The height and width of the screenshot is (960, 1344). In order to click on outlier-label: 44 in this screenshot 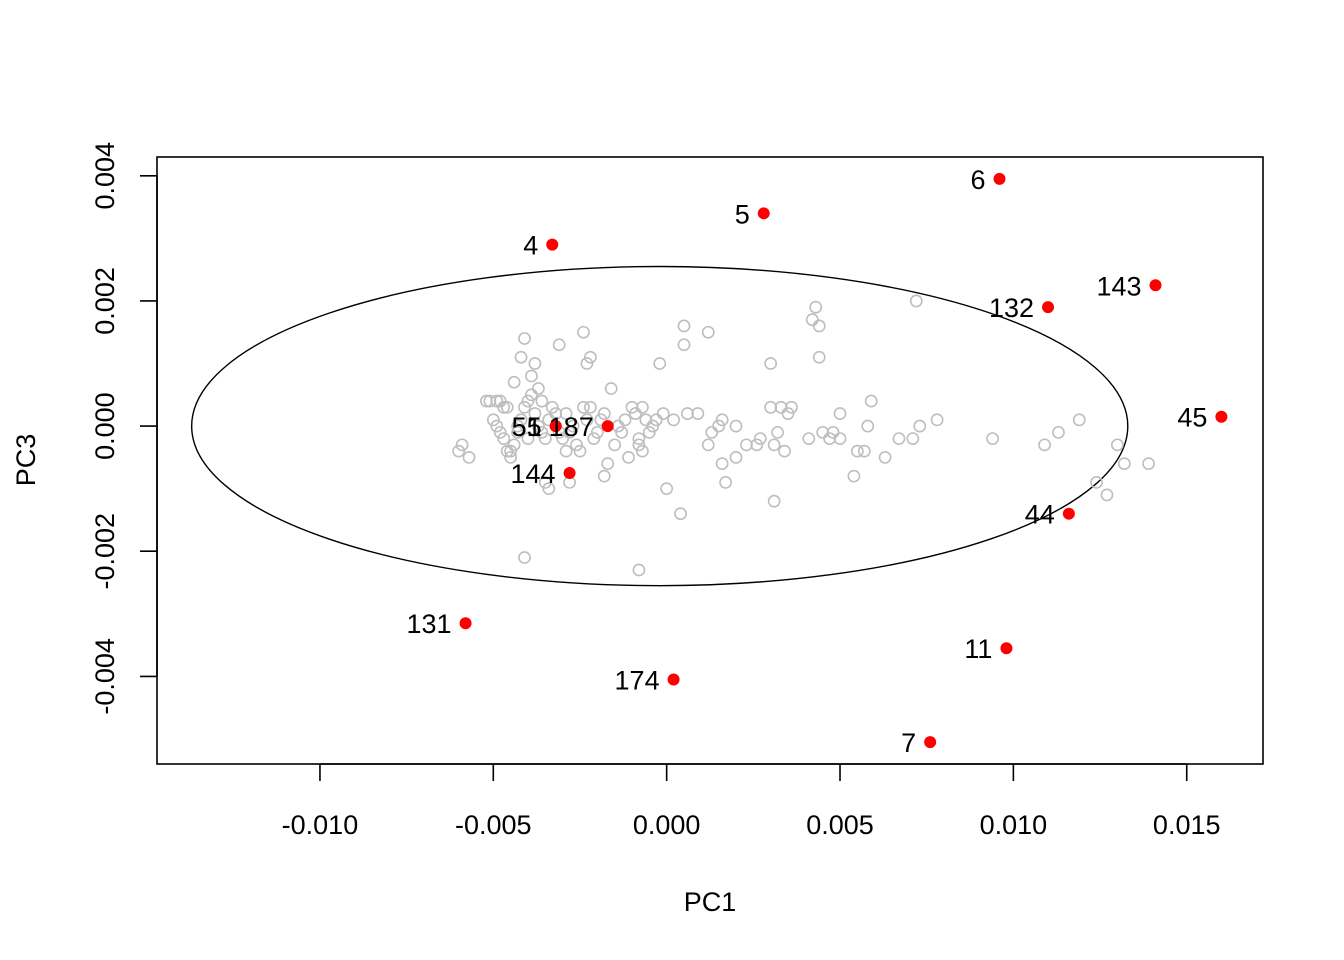, I will do `click(1040, 515)`.